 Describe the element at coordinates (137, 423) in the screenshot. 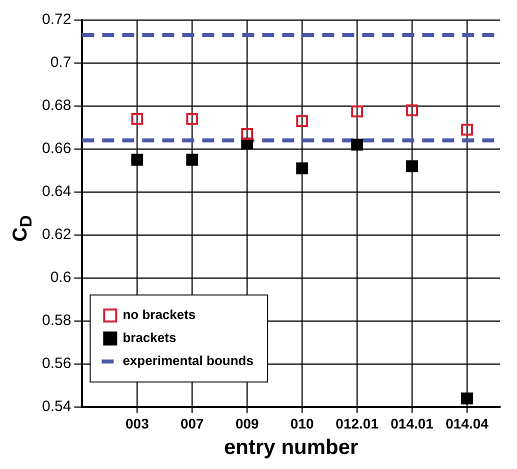

I see `x-tick-label: 003` at that location.